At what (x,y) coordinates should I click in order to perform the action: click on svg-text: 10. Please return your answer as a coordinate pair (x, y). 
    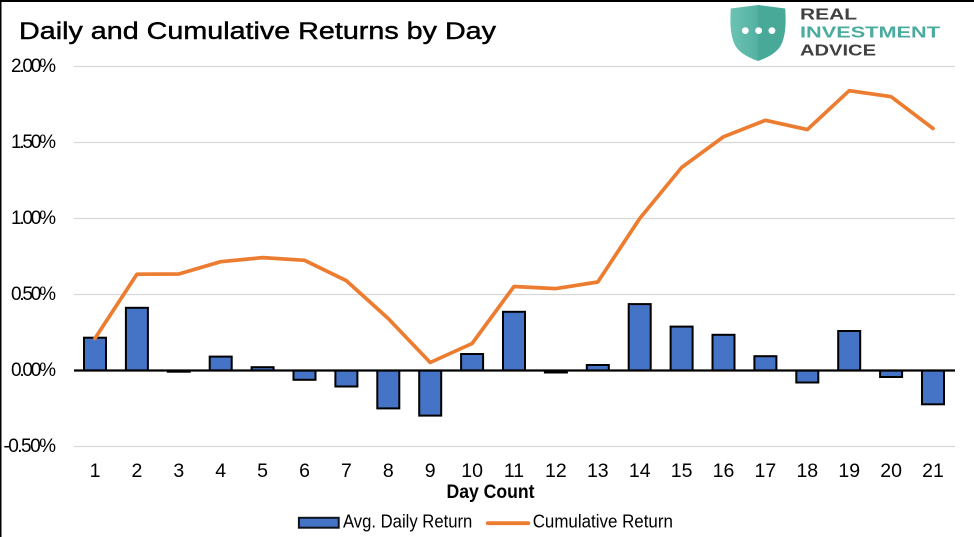
    Looking at the image, I should click on (472, 471).